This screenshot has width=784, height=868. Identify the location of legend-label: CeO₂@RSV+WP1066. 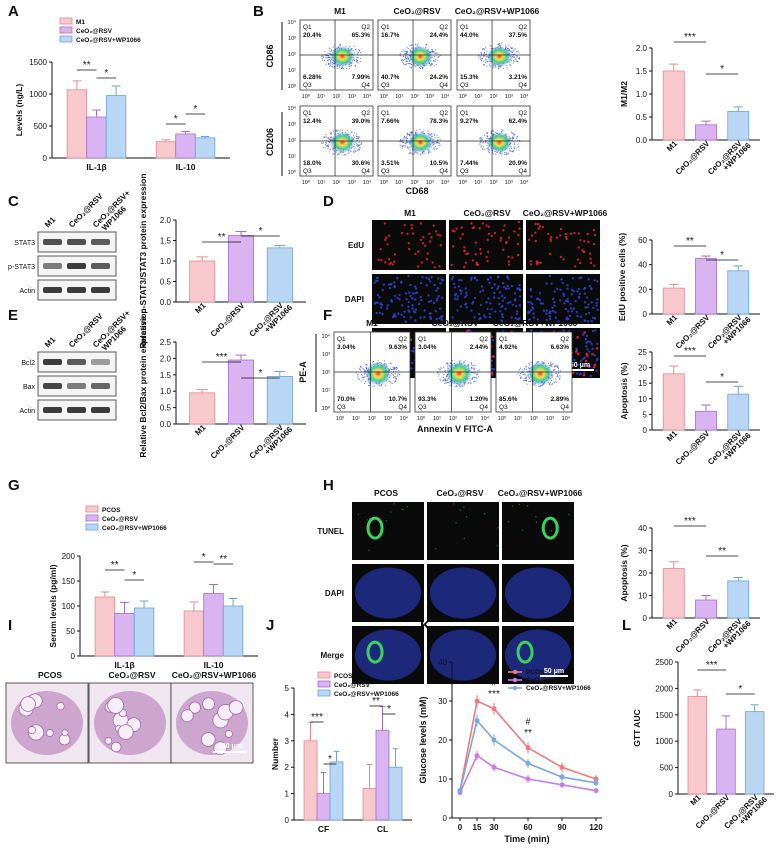
(108, 40).